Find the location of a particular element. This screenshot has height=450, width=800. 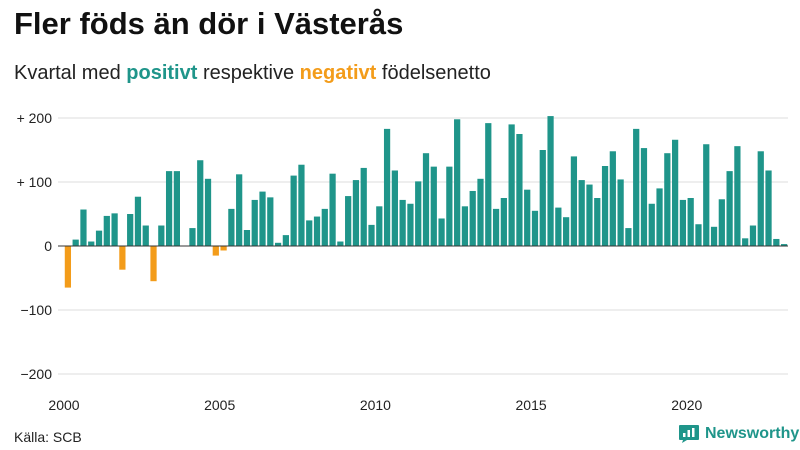

y-tick-label: −200 is located at coordinates (36, 374).